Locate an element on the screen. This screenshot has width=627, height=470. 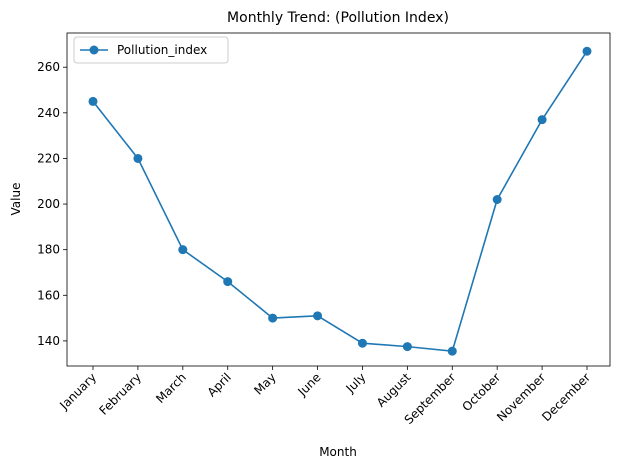
x-tick-label: December is located at coordinates (566, 397).